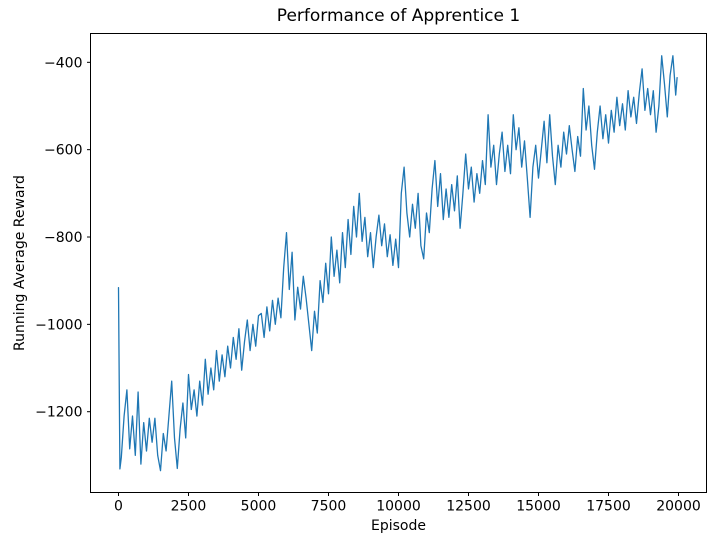  Describe the element at coordinates (118, 507) in the screenshot. I see `x-tick-label: 0` at that location.